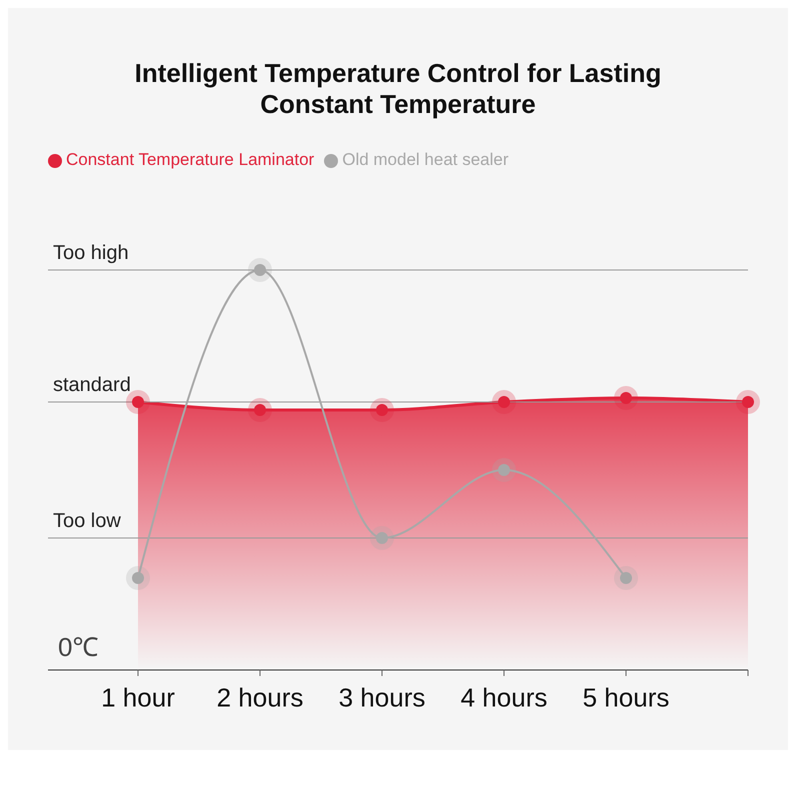  Describe the element at coordinates (138, 697) in the screenshot. I see `x-tick-label: 1 hour` at that location.